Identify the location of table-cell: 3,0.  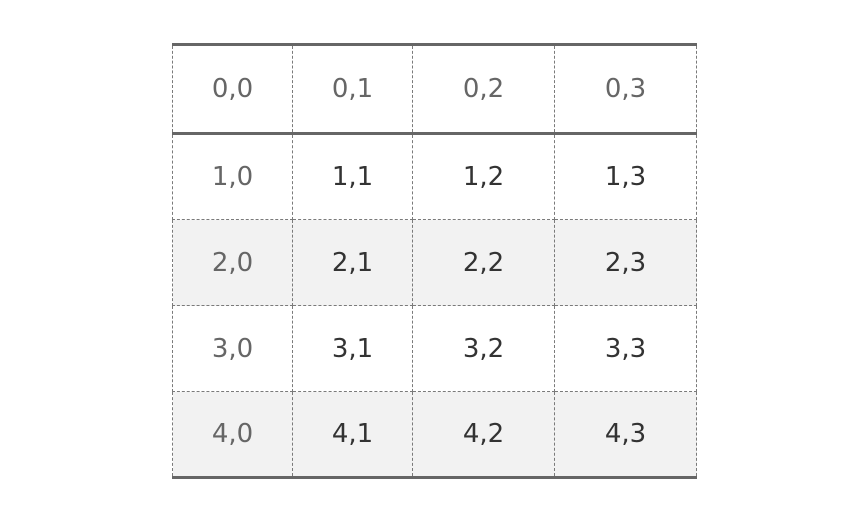
(232, 348).